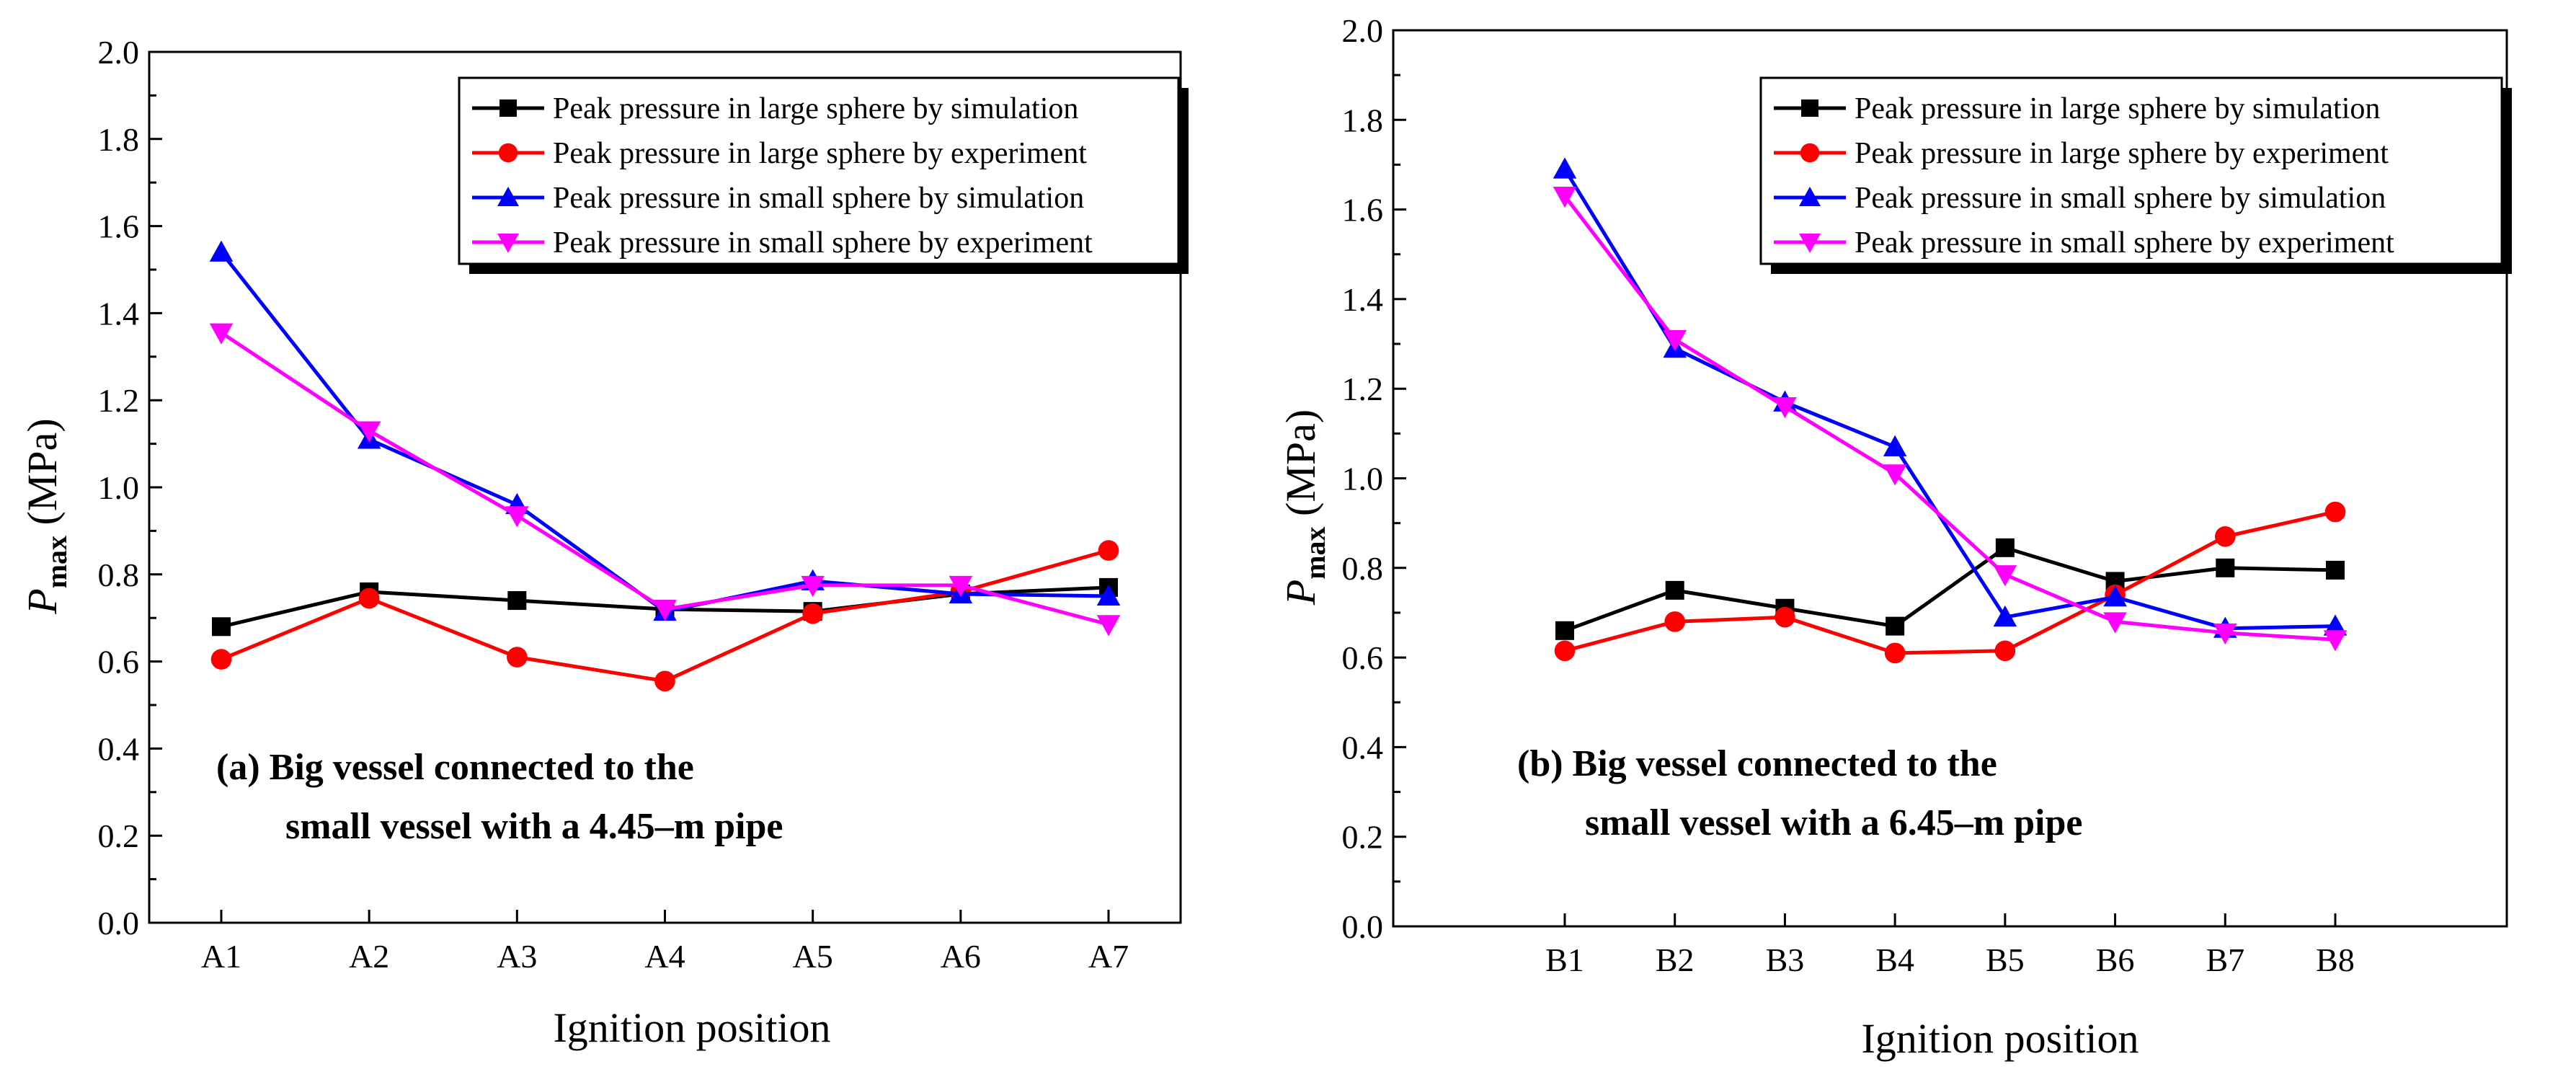  I want to click on data-point-s3-B6, so click(2115, 596).